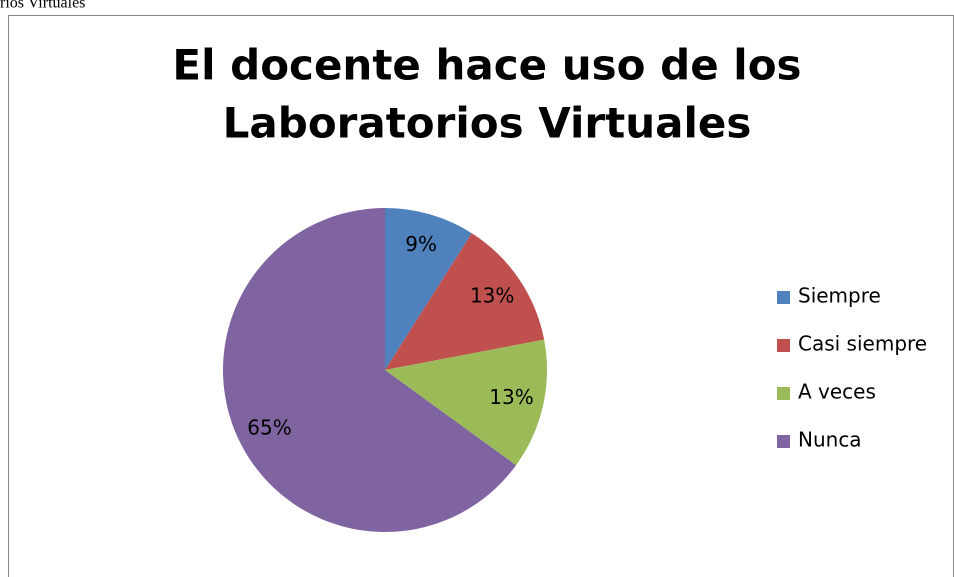 The image size is (954, 577). Describe the element at coordinates (862, 344) in the screenshot. I see `legend-label: Casi siempre` at that location.